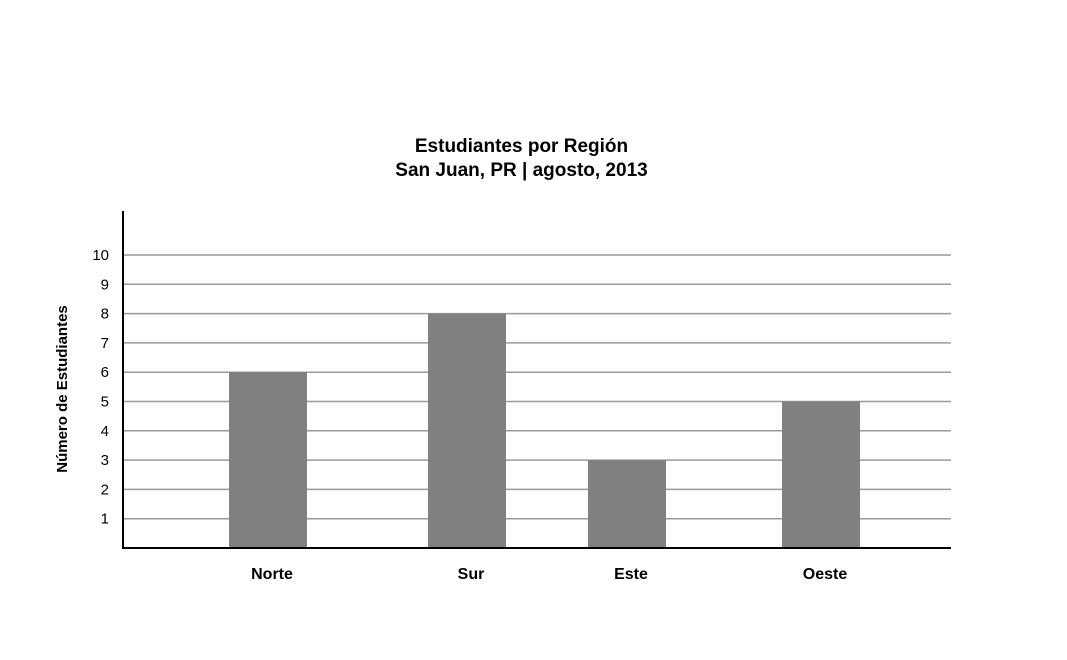 The height and width of the screenshot is (660, 1067). What do you see at coordinates (105, 519) in the screenshot?
I see `y-tick-label: 1` at bounding box center [105, 519].